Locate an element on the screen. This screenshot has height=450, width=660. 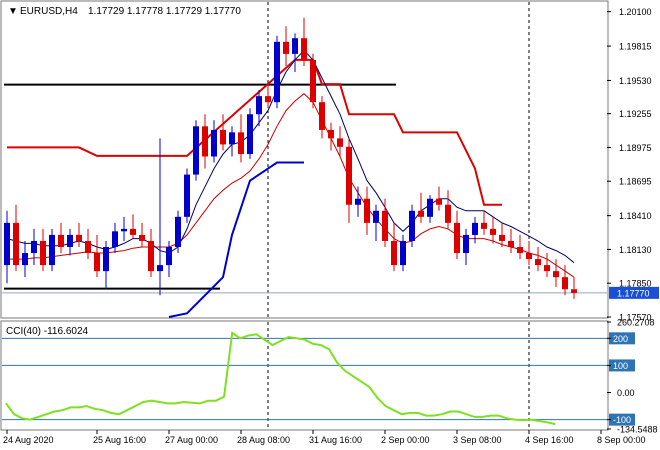
trailing-stop-blue is located at coordinates (236, 239).